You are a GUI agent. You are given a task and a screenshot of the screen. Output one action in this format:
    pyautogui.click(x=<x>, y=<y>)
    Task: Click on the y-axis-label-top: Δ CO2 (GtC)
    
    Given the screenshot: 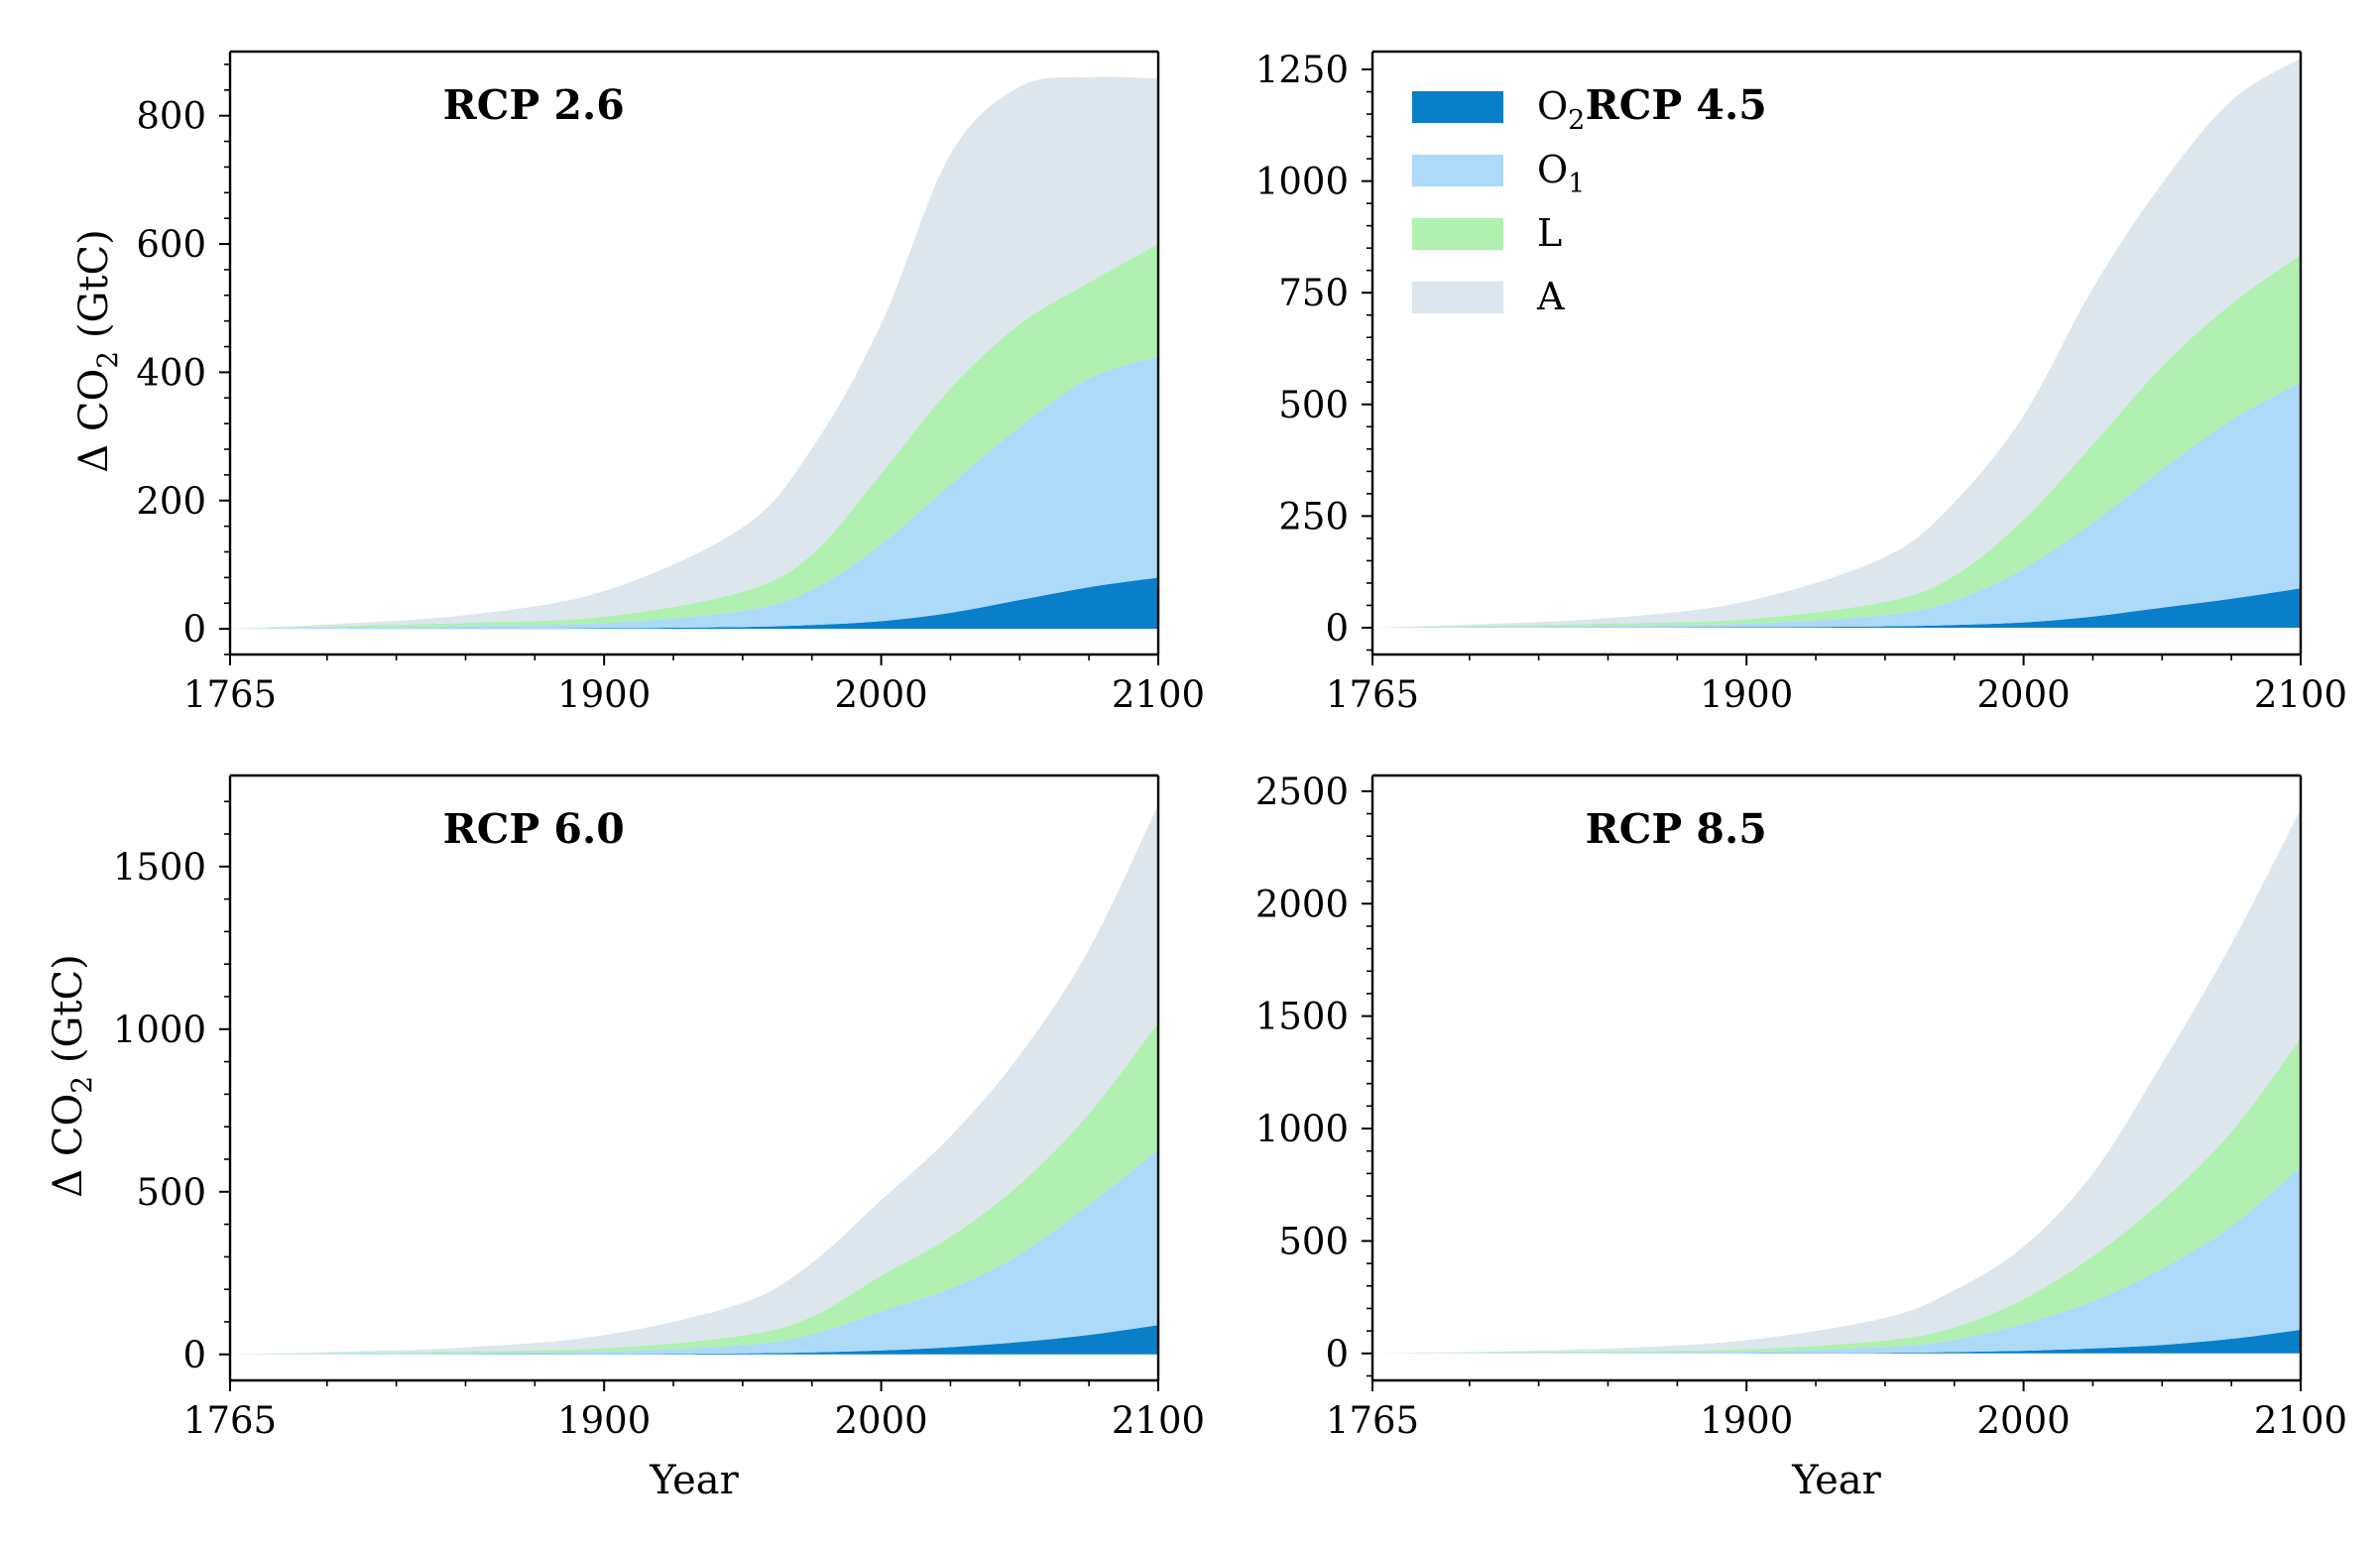 What is the action you would take?
    pyautogui.click(x=97, y=350)
    